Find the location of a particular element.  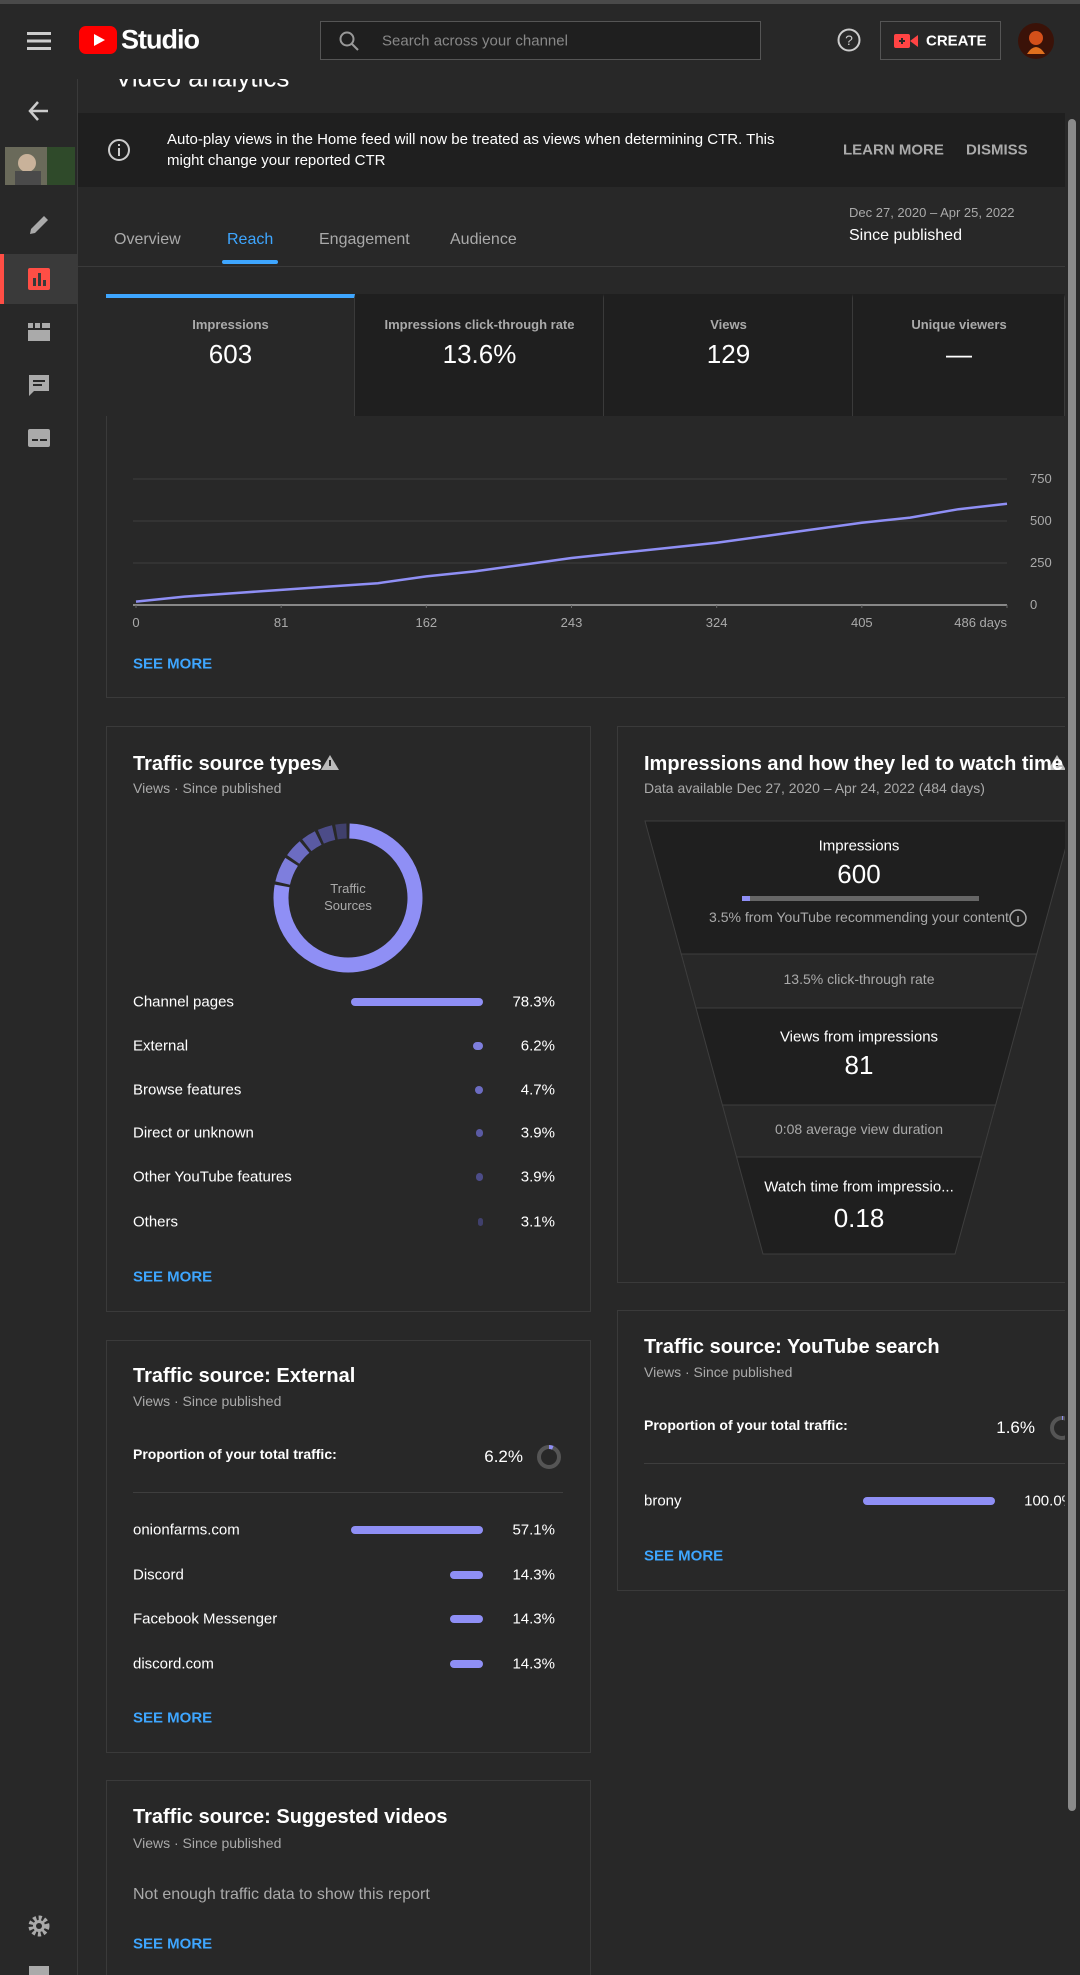

row-label: Facebook Messenger is located at coordinates (205, 1619).